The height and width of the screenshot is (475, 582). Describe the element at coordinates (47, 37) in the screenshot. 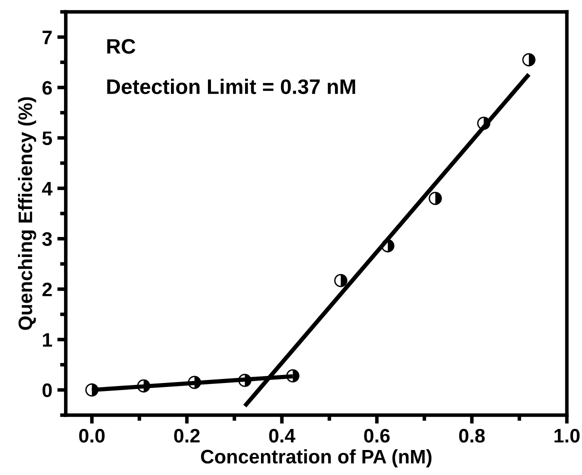

I see `y-tick-label: 7` at that location.